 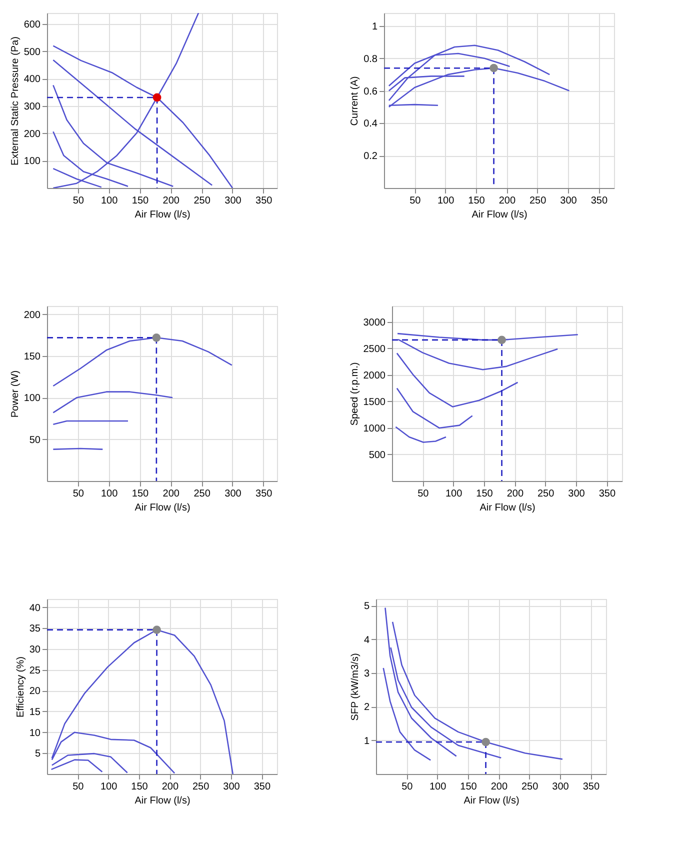 I want to click on y-tick-label: 20, so click(x=35, y=692).